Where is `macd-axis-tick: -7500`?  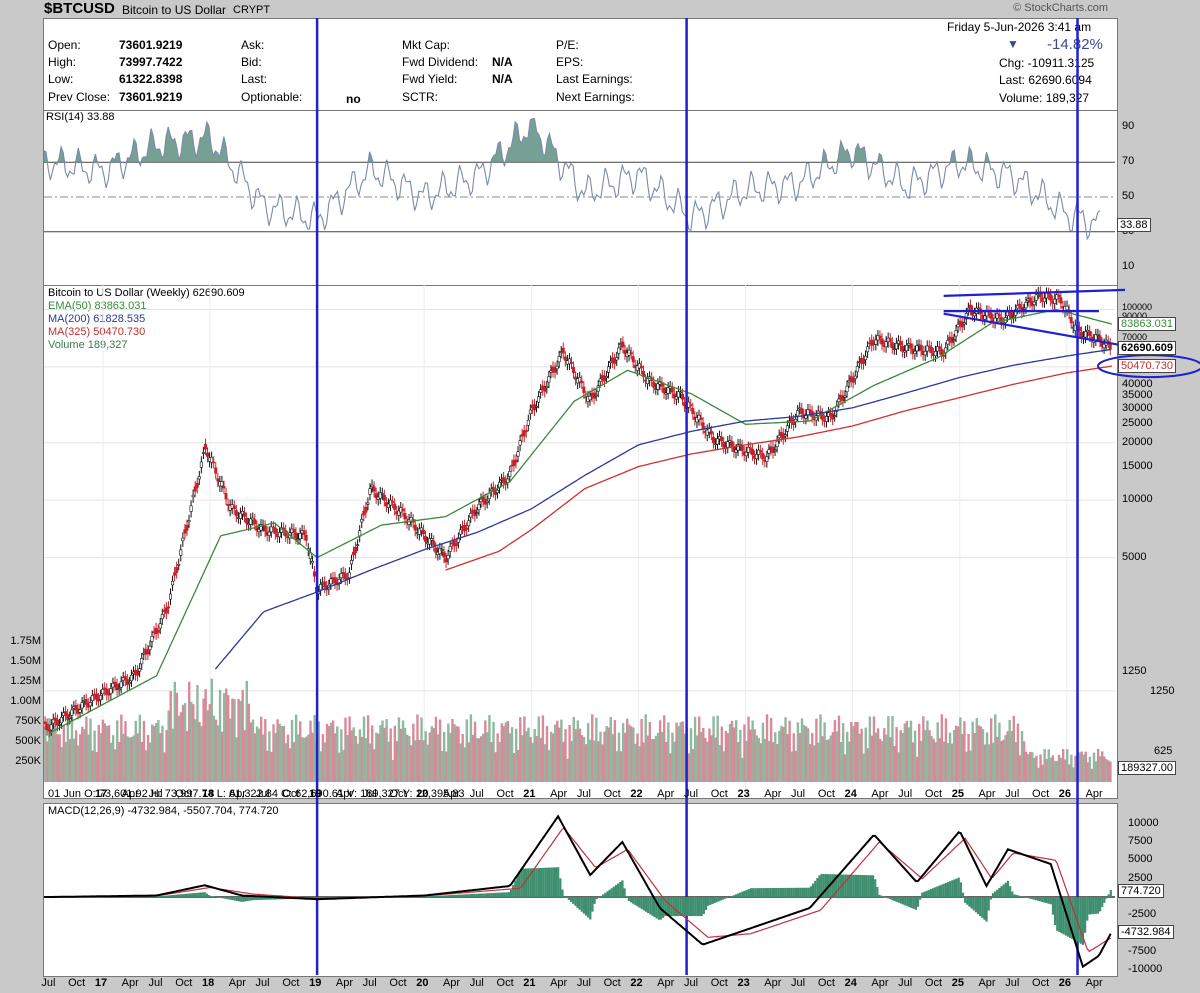
macd-axis-tick: -7500 is located at coordinates (1142, 951).